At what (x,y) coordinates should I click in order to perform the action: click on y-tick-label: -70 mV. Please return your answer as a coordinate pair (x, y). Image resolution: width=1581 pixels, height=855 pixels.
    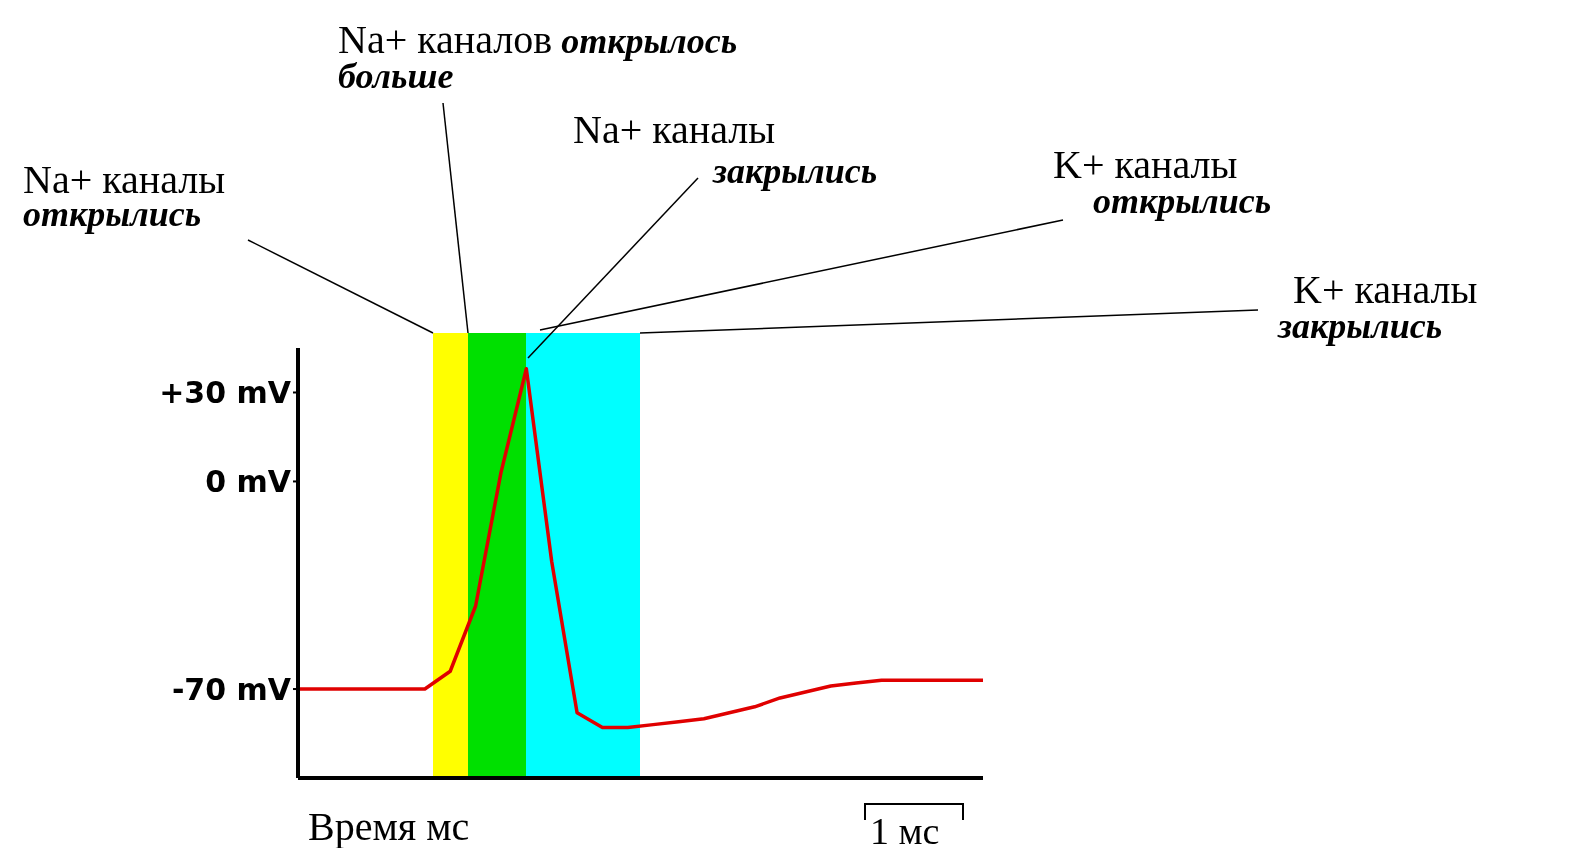
    Looking at the image, I should click on (231, 689).